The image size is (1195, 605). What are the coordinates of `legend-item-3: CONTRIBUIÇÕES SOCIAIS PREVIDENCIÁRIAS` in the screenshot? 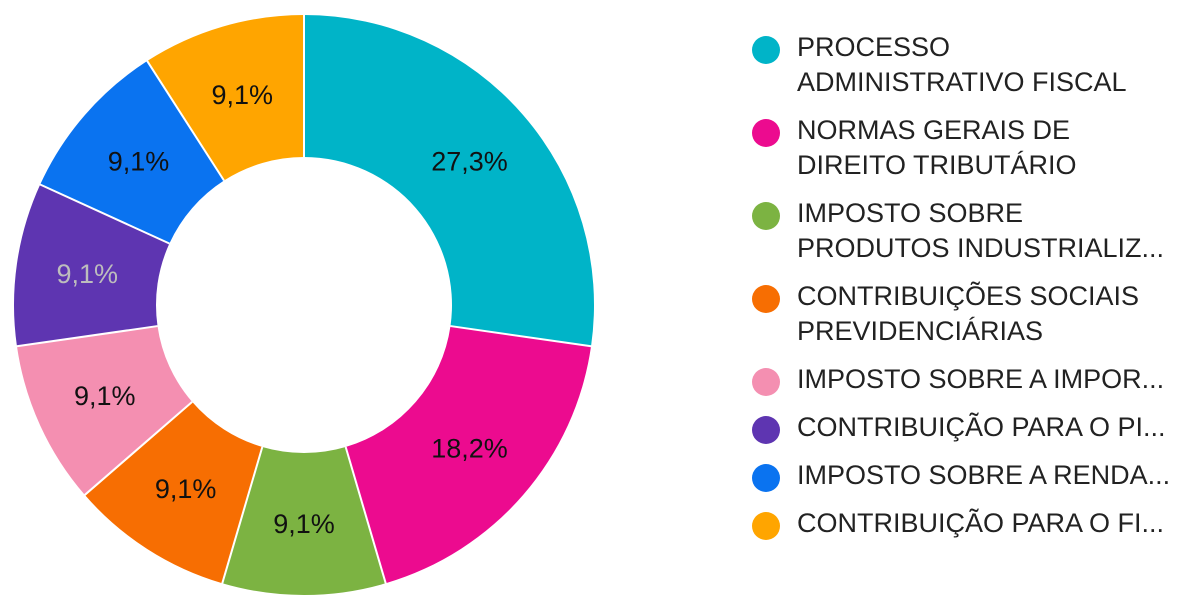 It's located at (972, 314).